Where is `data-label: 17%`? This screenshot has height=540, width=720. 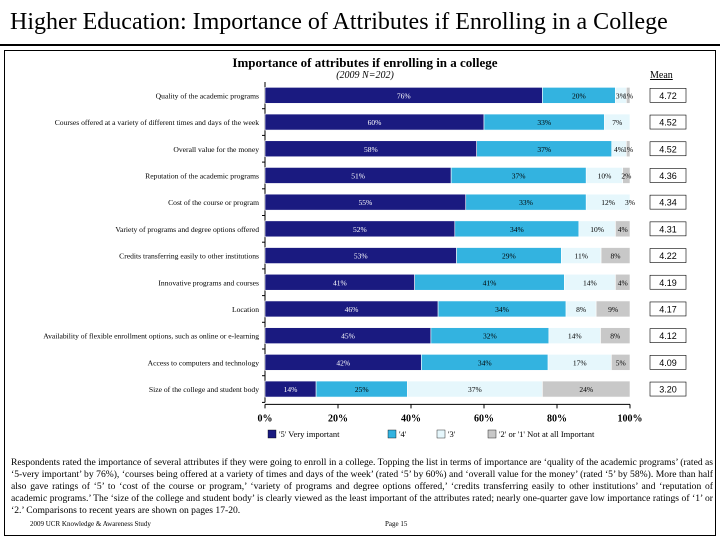
data-label: 17% is located at coordinates (580, 362).